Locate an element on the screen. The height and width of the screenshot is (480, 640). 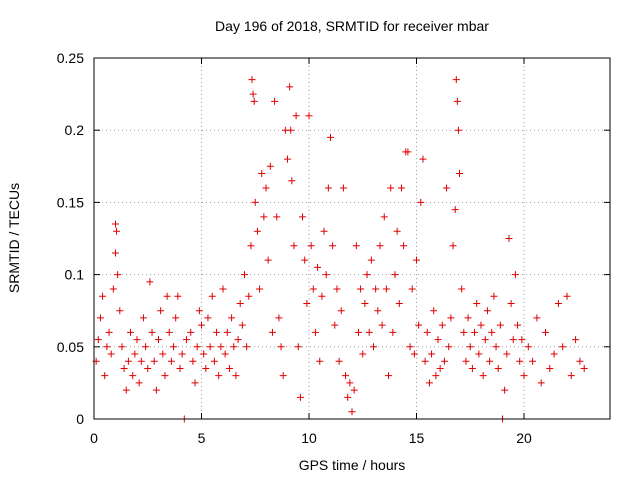
y-tick-label: 0.1 is located at coordinates (75, 275).